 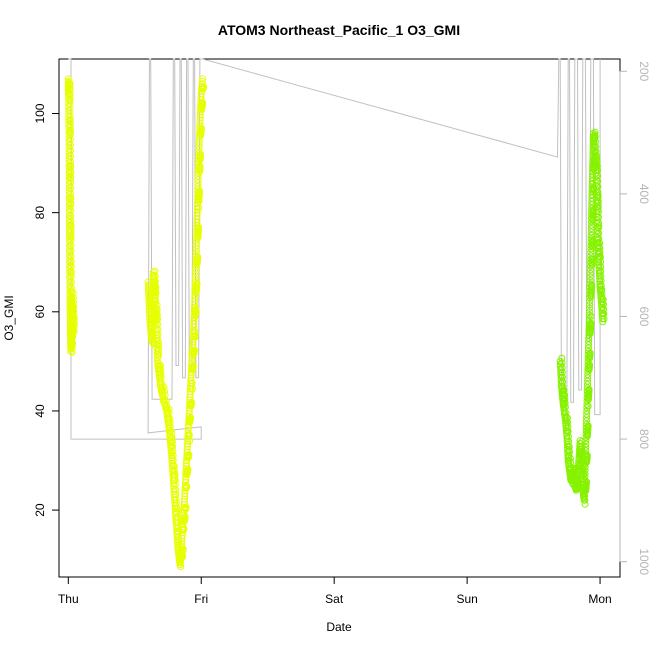 What do you see at coordinates (40, 113) in the screenshot?
I see `y-tick-label: 100` at bounding box center [40, 113].